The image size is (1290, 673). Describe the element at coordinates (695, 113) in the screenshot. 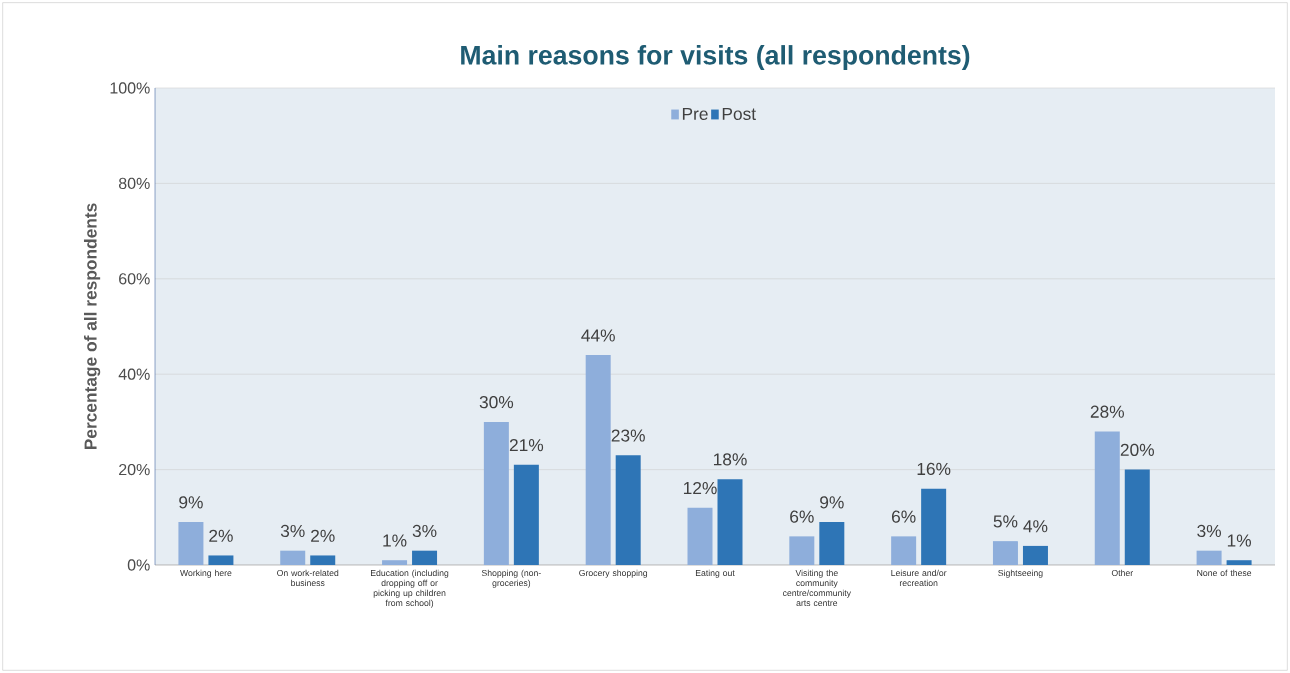

I see `legend-label: Pre` at that location.